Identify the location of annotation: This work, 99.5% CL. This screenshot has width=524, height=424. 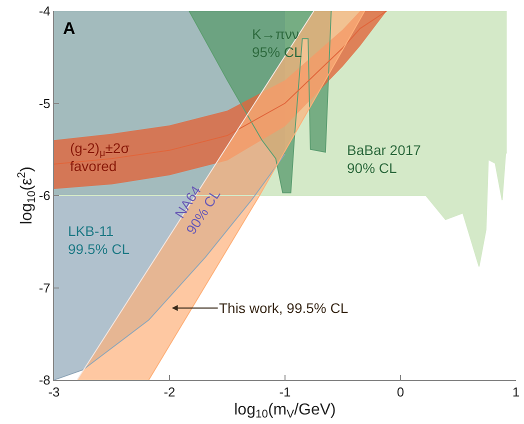
(283, 308).